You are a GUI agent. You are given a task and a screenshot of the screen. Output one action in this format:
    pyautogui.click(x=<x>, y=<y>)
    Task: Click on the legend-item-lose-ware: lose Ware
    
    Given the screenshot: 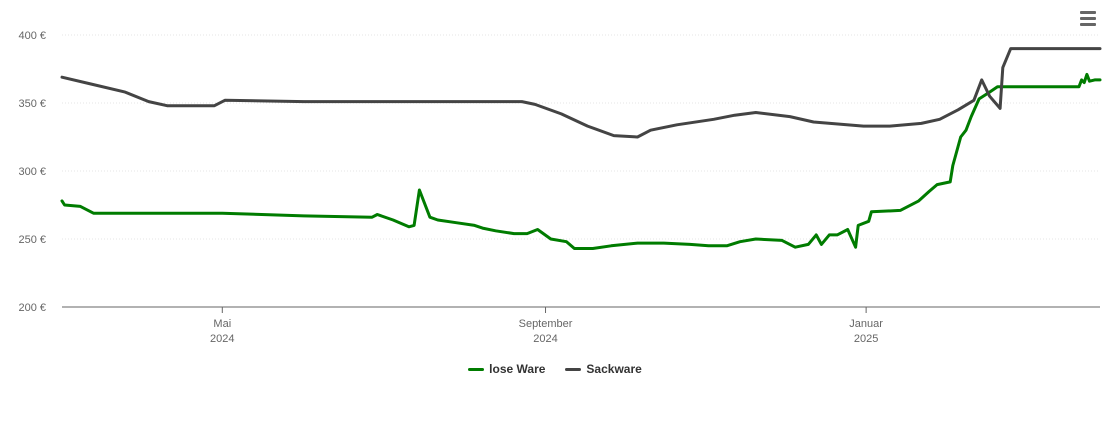 What is the action you would take?
    pyautogui.click(x=506, y=369)
    